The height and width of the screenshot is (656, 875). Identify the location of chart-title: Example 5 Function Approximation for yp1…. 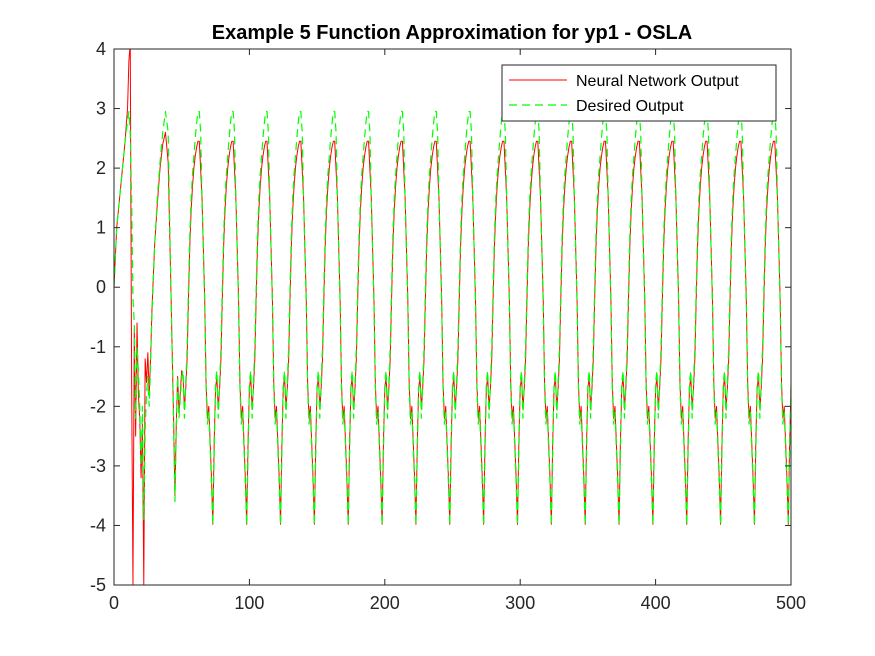
(452, 33).